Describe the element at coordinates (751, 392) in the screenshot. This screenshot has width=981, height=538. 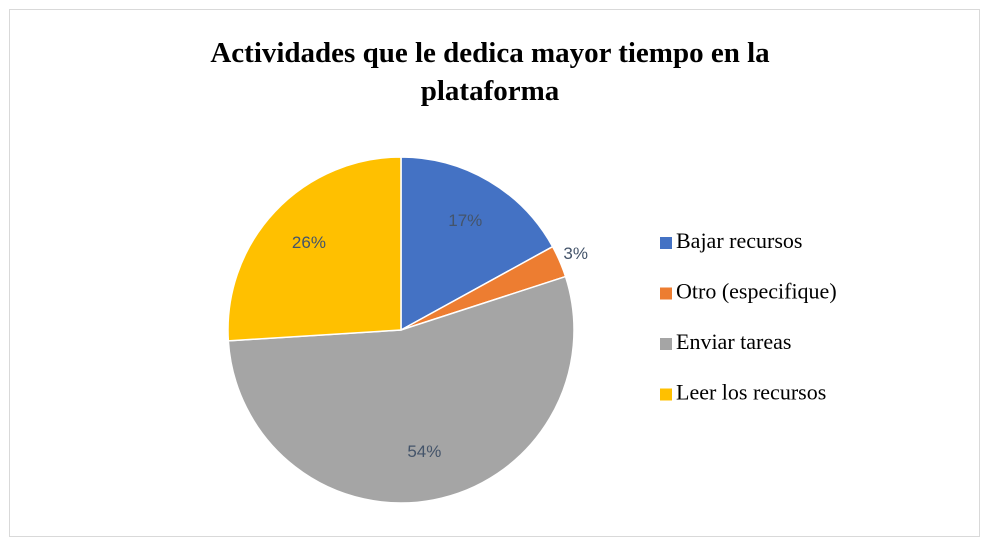
I see `legend-label: Leer los recursos` at that location.